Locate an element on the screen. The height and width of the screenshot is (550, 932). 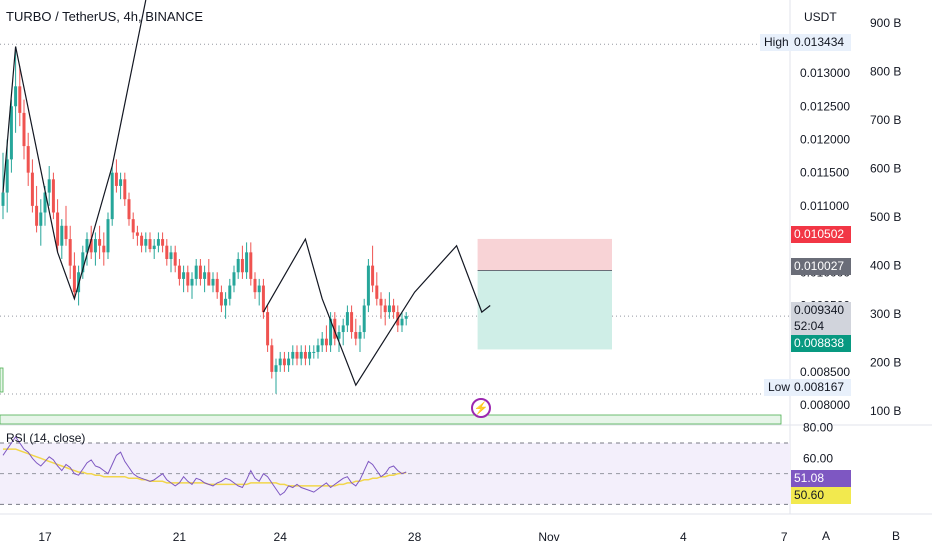
price-tick-label: 0.008500 is located at coordinates (825, 372).